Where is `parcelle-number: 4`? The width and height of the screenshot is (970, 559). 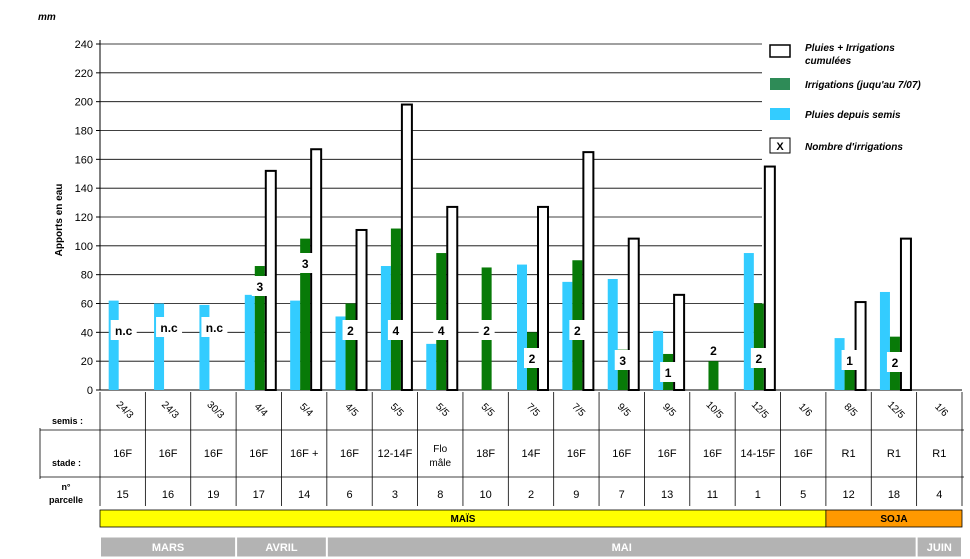
parcelle-number: 4 is located at coordinates (939, 495).